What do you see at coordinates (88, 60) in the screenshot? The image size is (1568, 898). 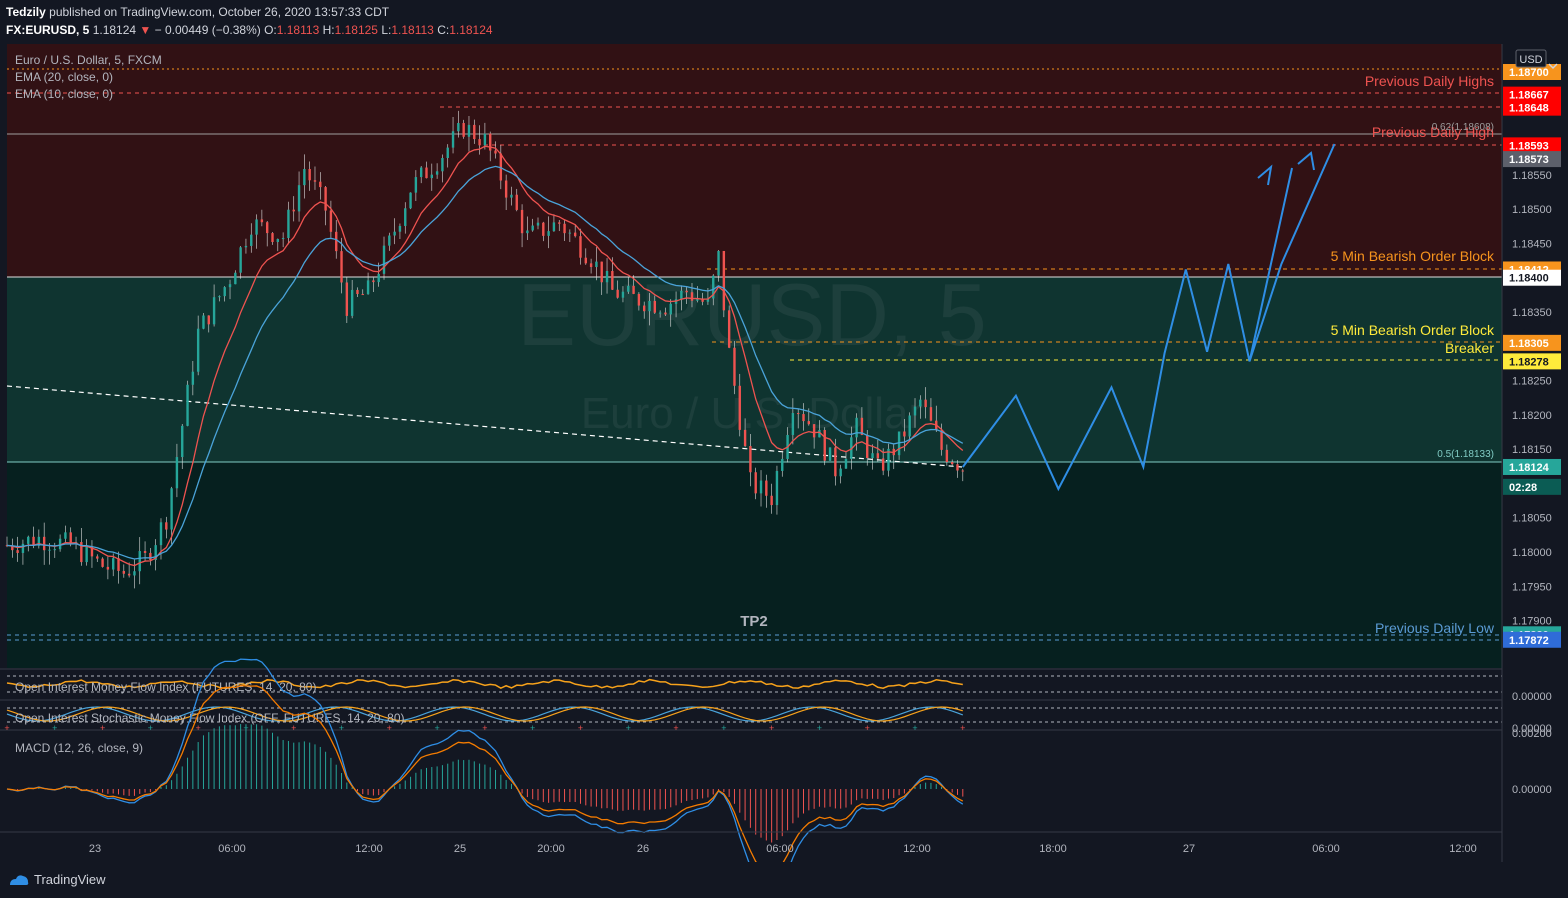 I see `legend-title: Euro / U.S. Dollar, 5, FXCM` at bounding box center [88, 60].